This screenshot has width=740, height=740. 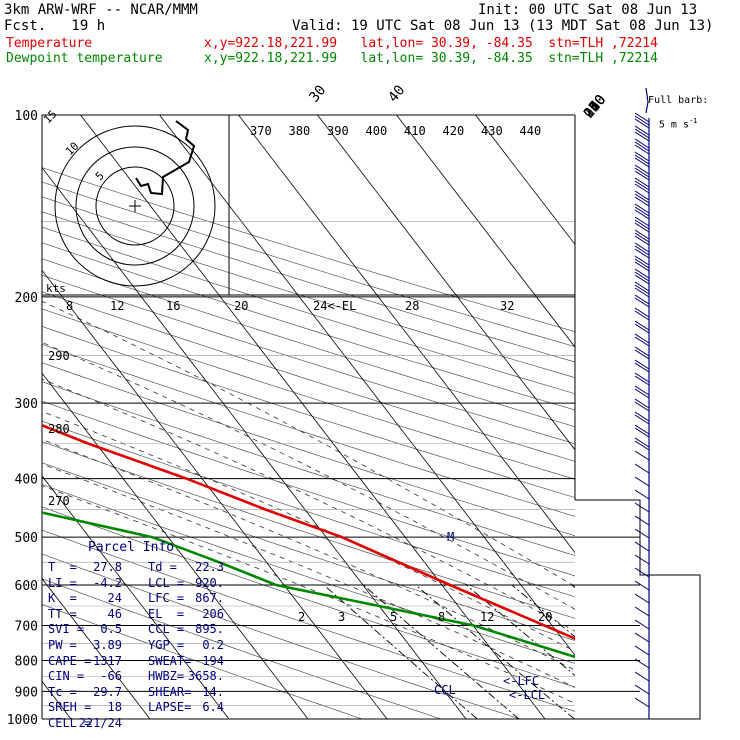 I want to click on parcel-row-5-col-1: 3.89, so click(x=107, y=645).